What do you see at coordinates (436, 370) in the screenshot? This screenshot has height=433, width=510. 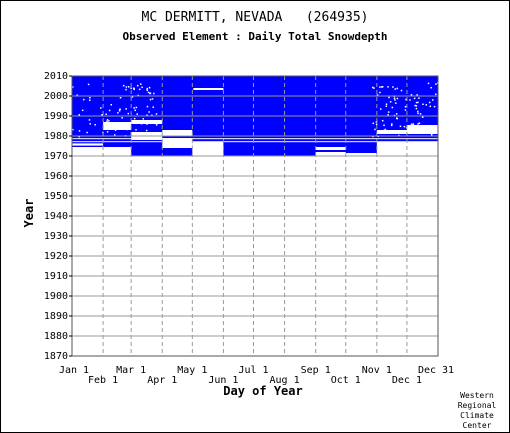 I see `x-tick-label: Dec 31` at bounding box center [436, 370].